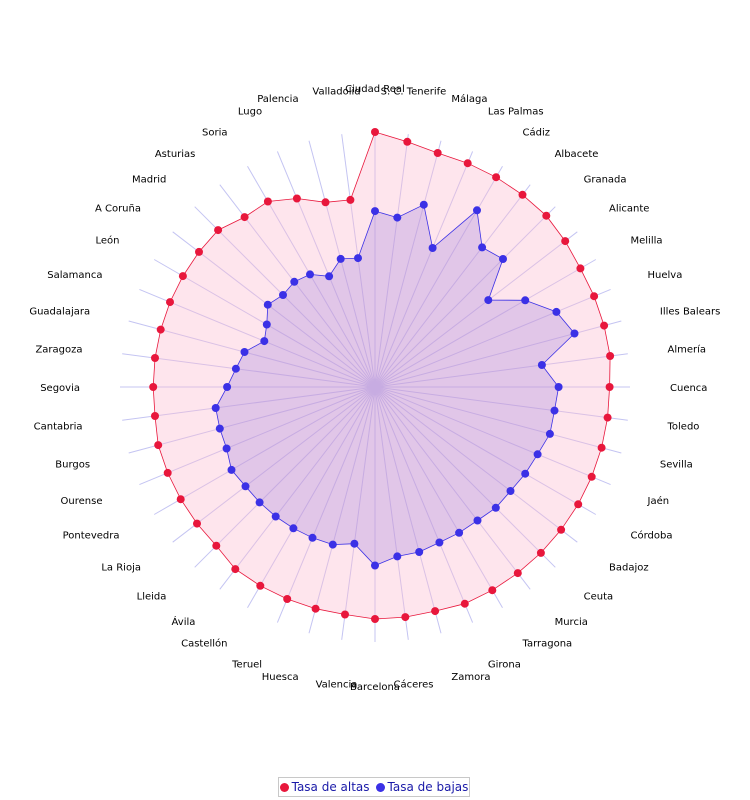 The image size is (750, 800). What do you see at coordinates (325, 202) in the screenshot?
I see `data-point-tasa-de-altas-palencia` at bounding box center [325, 202].